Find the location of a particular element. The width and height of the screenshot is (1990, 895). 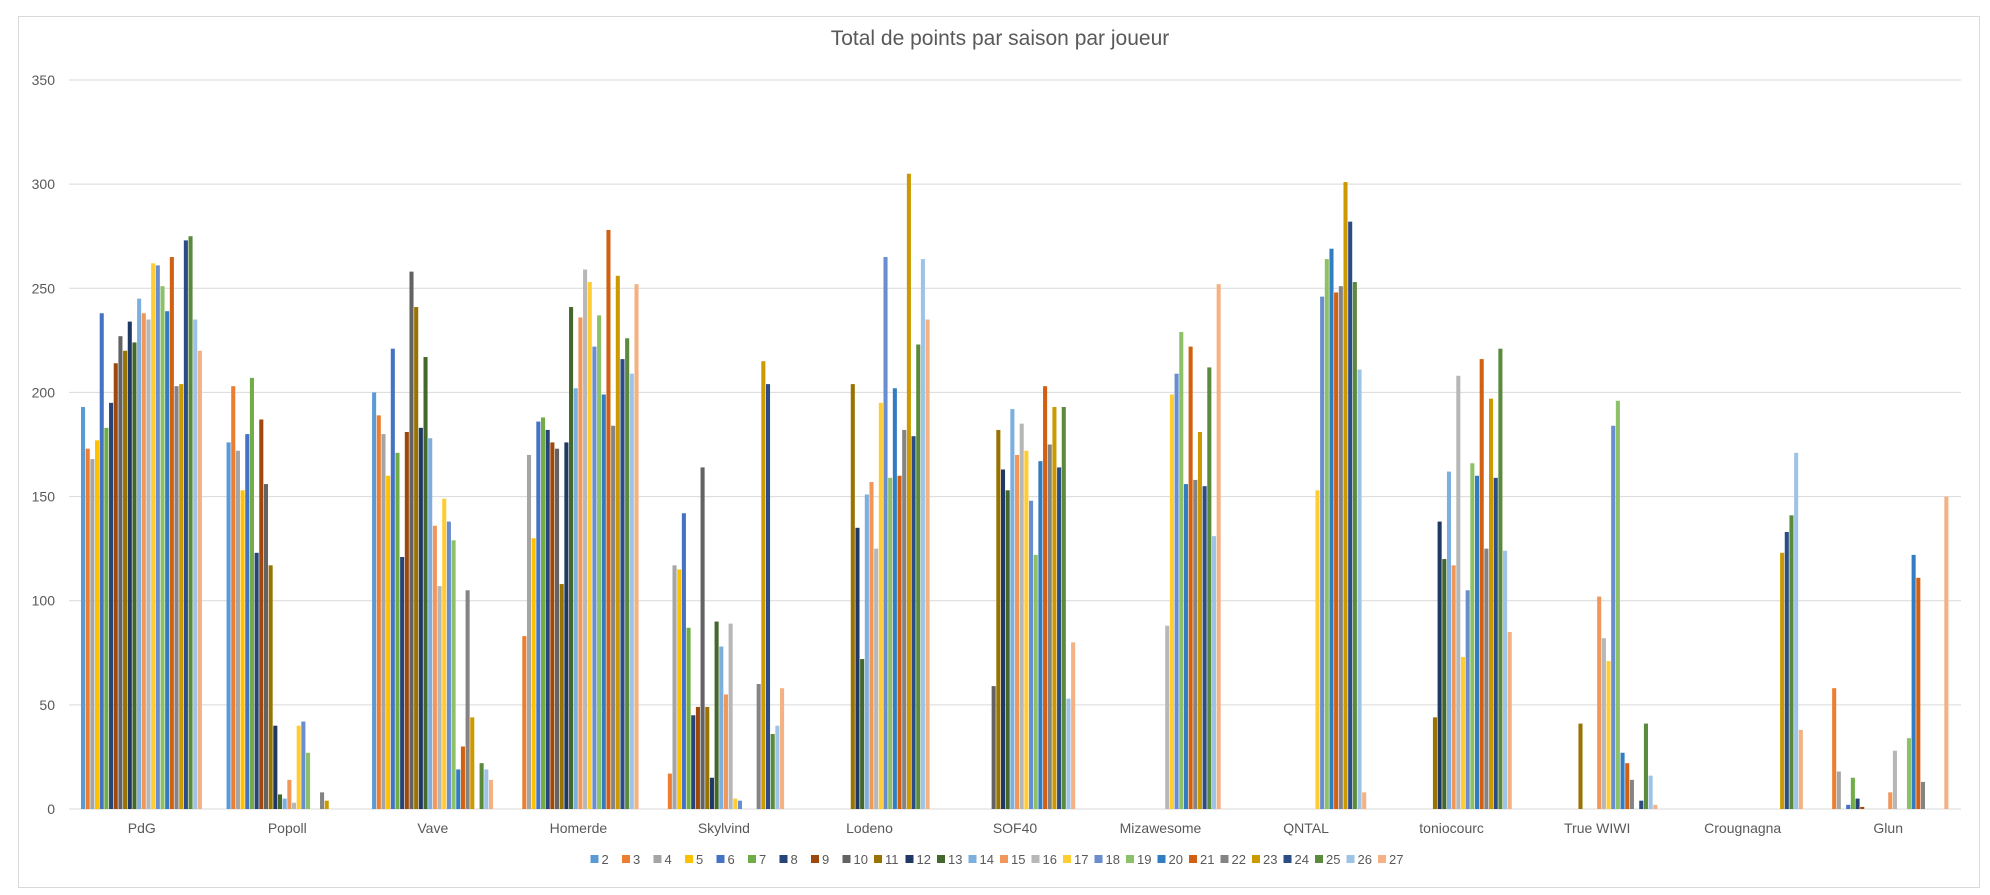

legend-label: 10 is located at coordinates (861, 859).